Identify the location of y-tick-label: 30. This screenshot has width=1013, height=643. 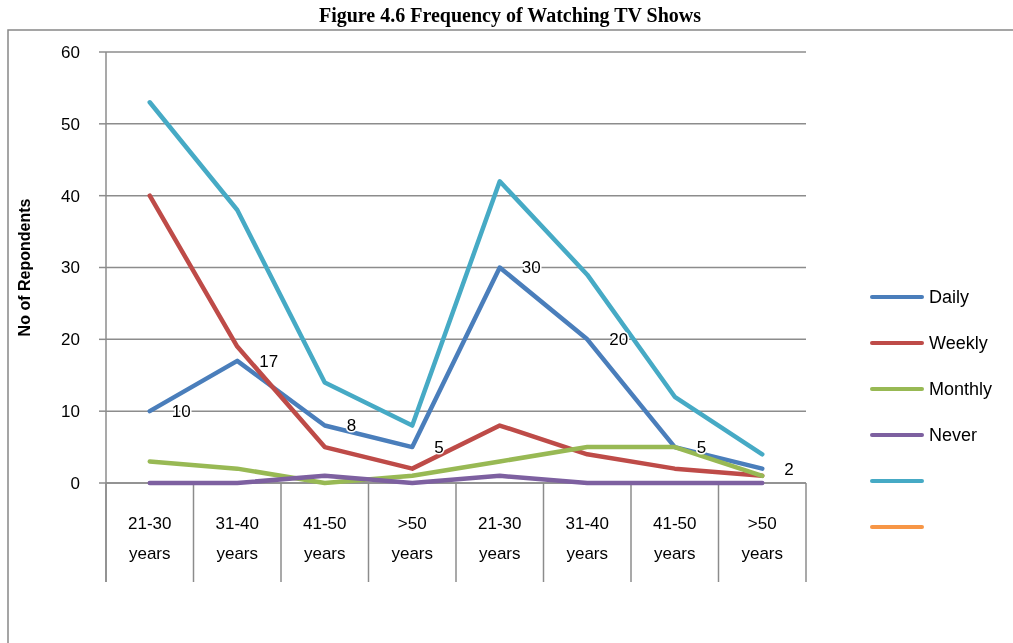
(70, 268).